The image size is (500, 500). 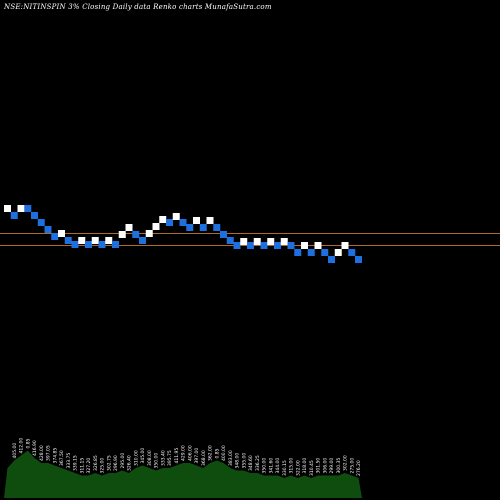 What do you see at coordinates (82, 466) in the screenshot?
I see `volume-label: 311.15` at bounding box center [82, 466].